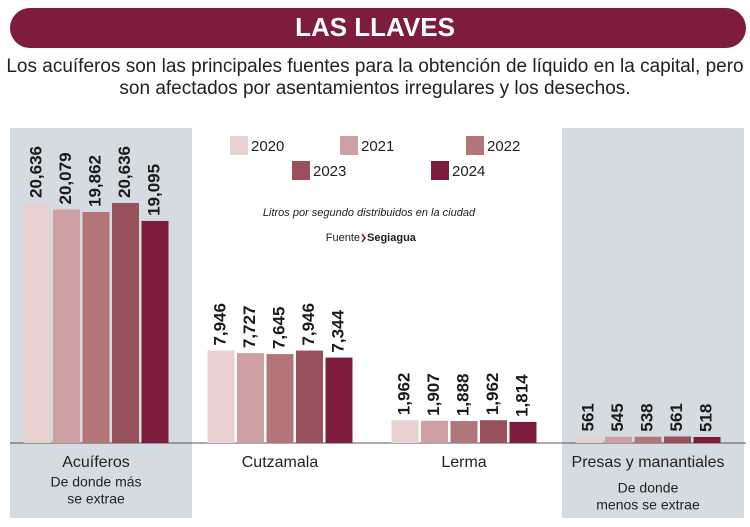 This screenshot has width=750, height=527. Describe the element at coordinates (153, 190) in the screenshot. I see `value-label: 19,095` at that location.